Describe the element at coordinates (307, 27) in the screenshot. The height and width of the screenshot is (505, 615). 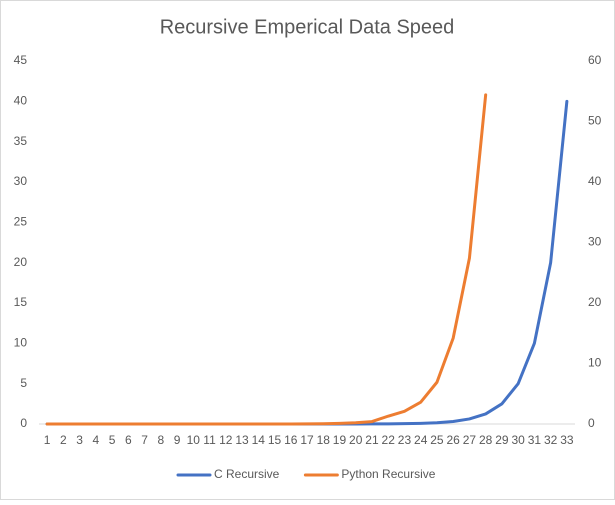
I see `chart-title: Recursive Emperical Data Speed` at that location.